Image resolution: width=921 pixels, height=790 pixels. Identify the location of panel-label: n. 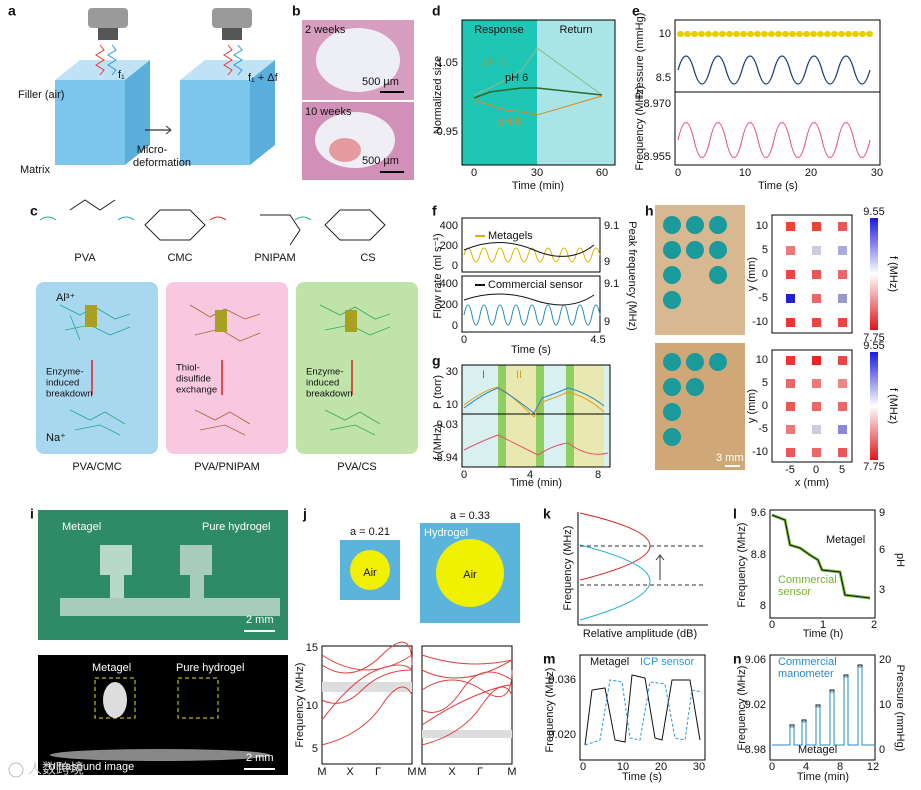
(737, 659).